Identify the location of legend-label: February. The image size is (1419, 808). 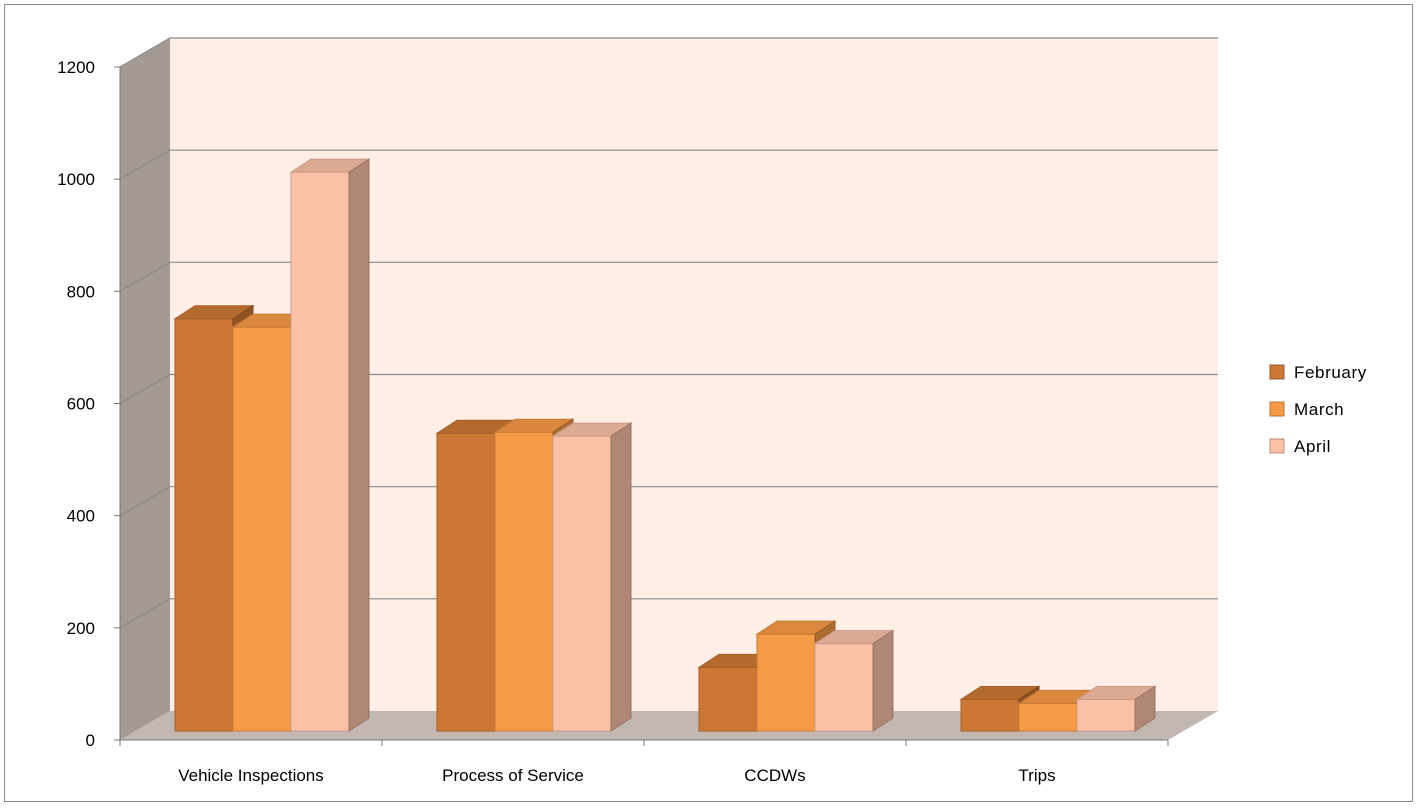
(1330, 372).